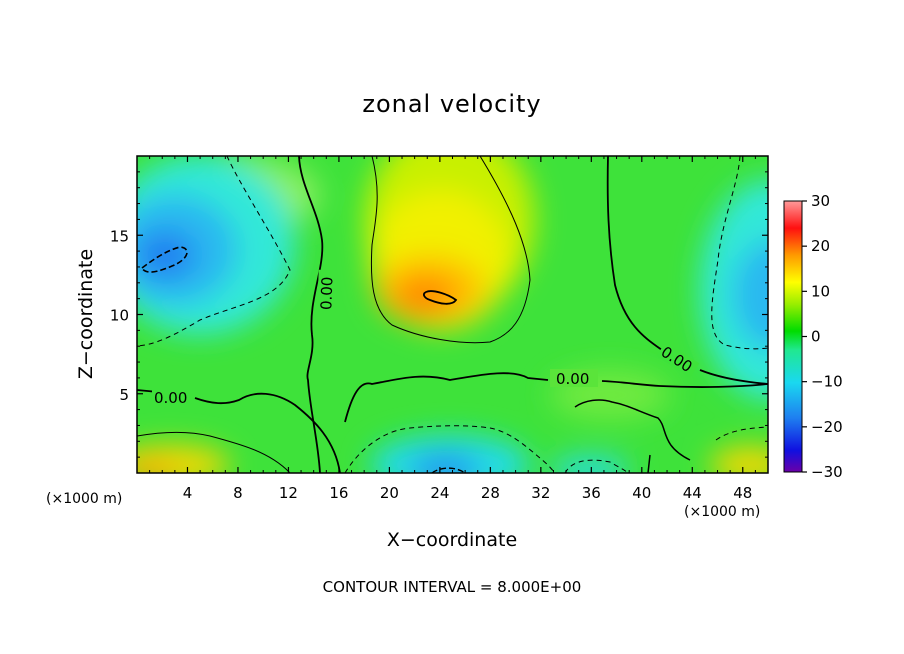  What do you see at coordinates (540, 493) in the screenshot?
I see `x-tick-label: 32` at bounding box center [540, 493].